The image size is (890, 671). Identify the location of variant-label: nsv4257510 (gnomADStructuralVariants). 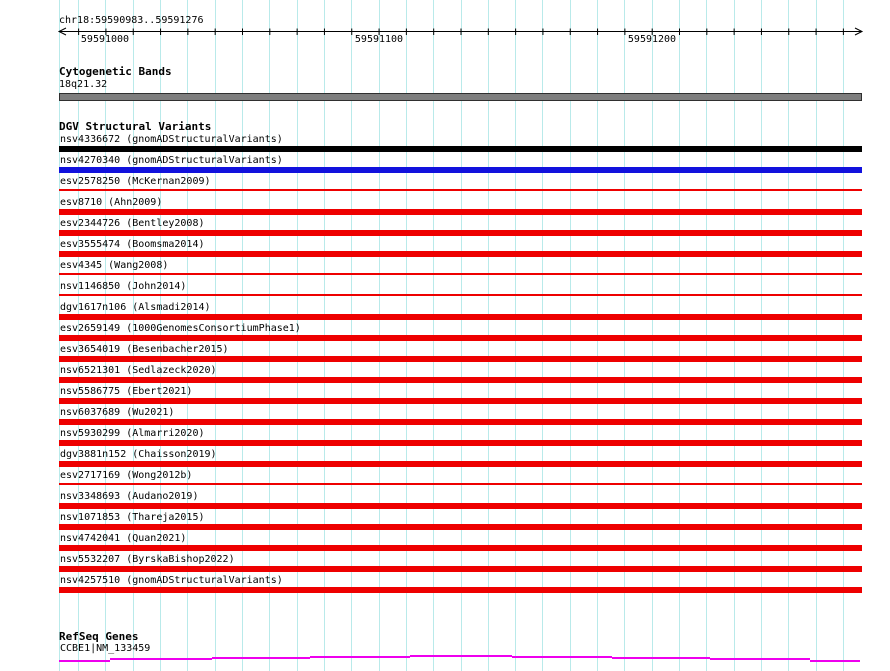
(171, 580).